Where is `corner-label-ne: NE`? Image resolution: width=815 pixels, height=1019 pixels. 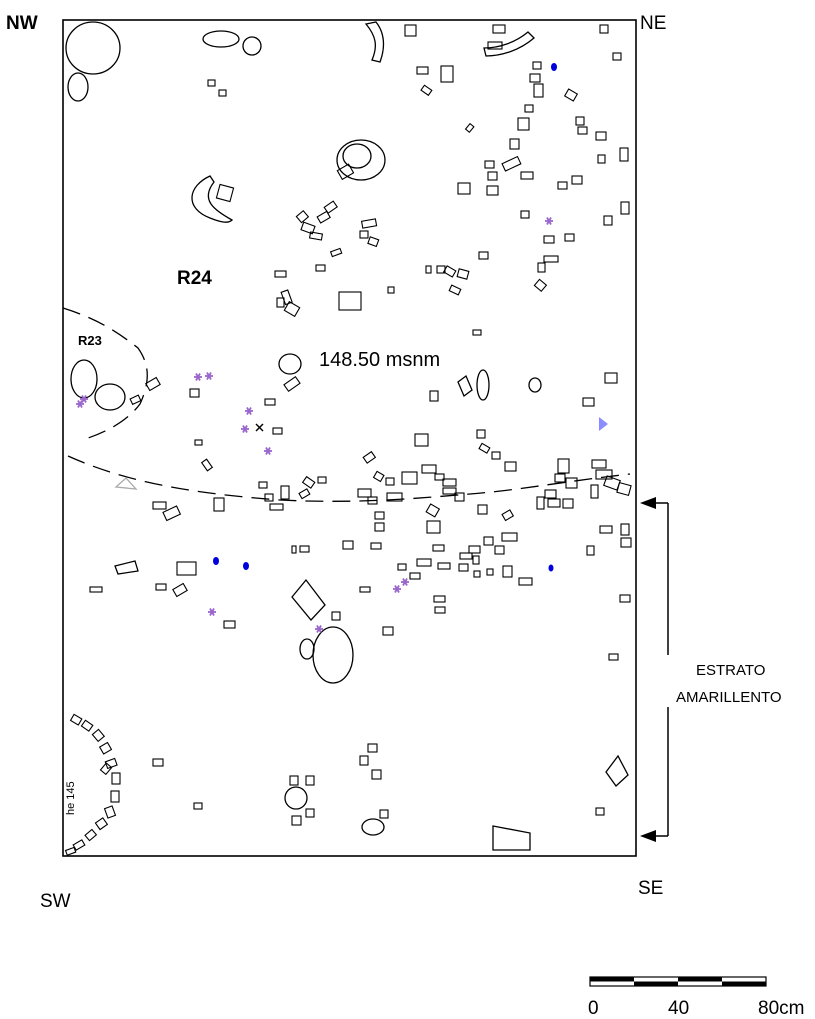
corner-label-ne: NE is located at coordinates (653, 23).